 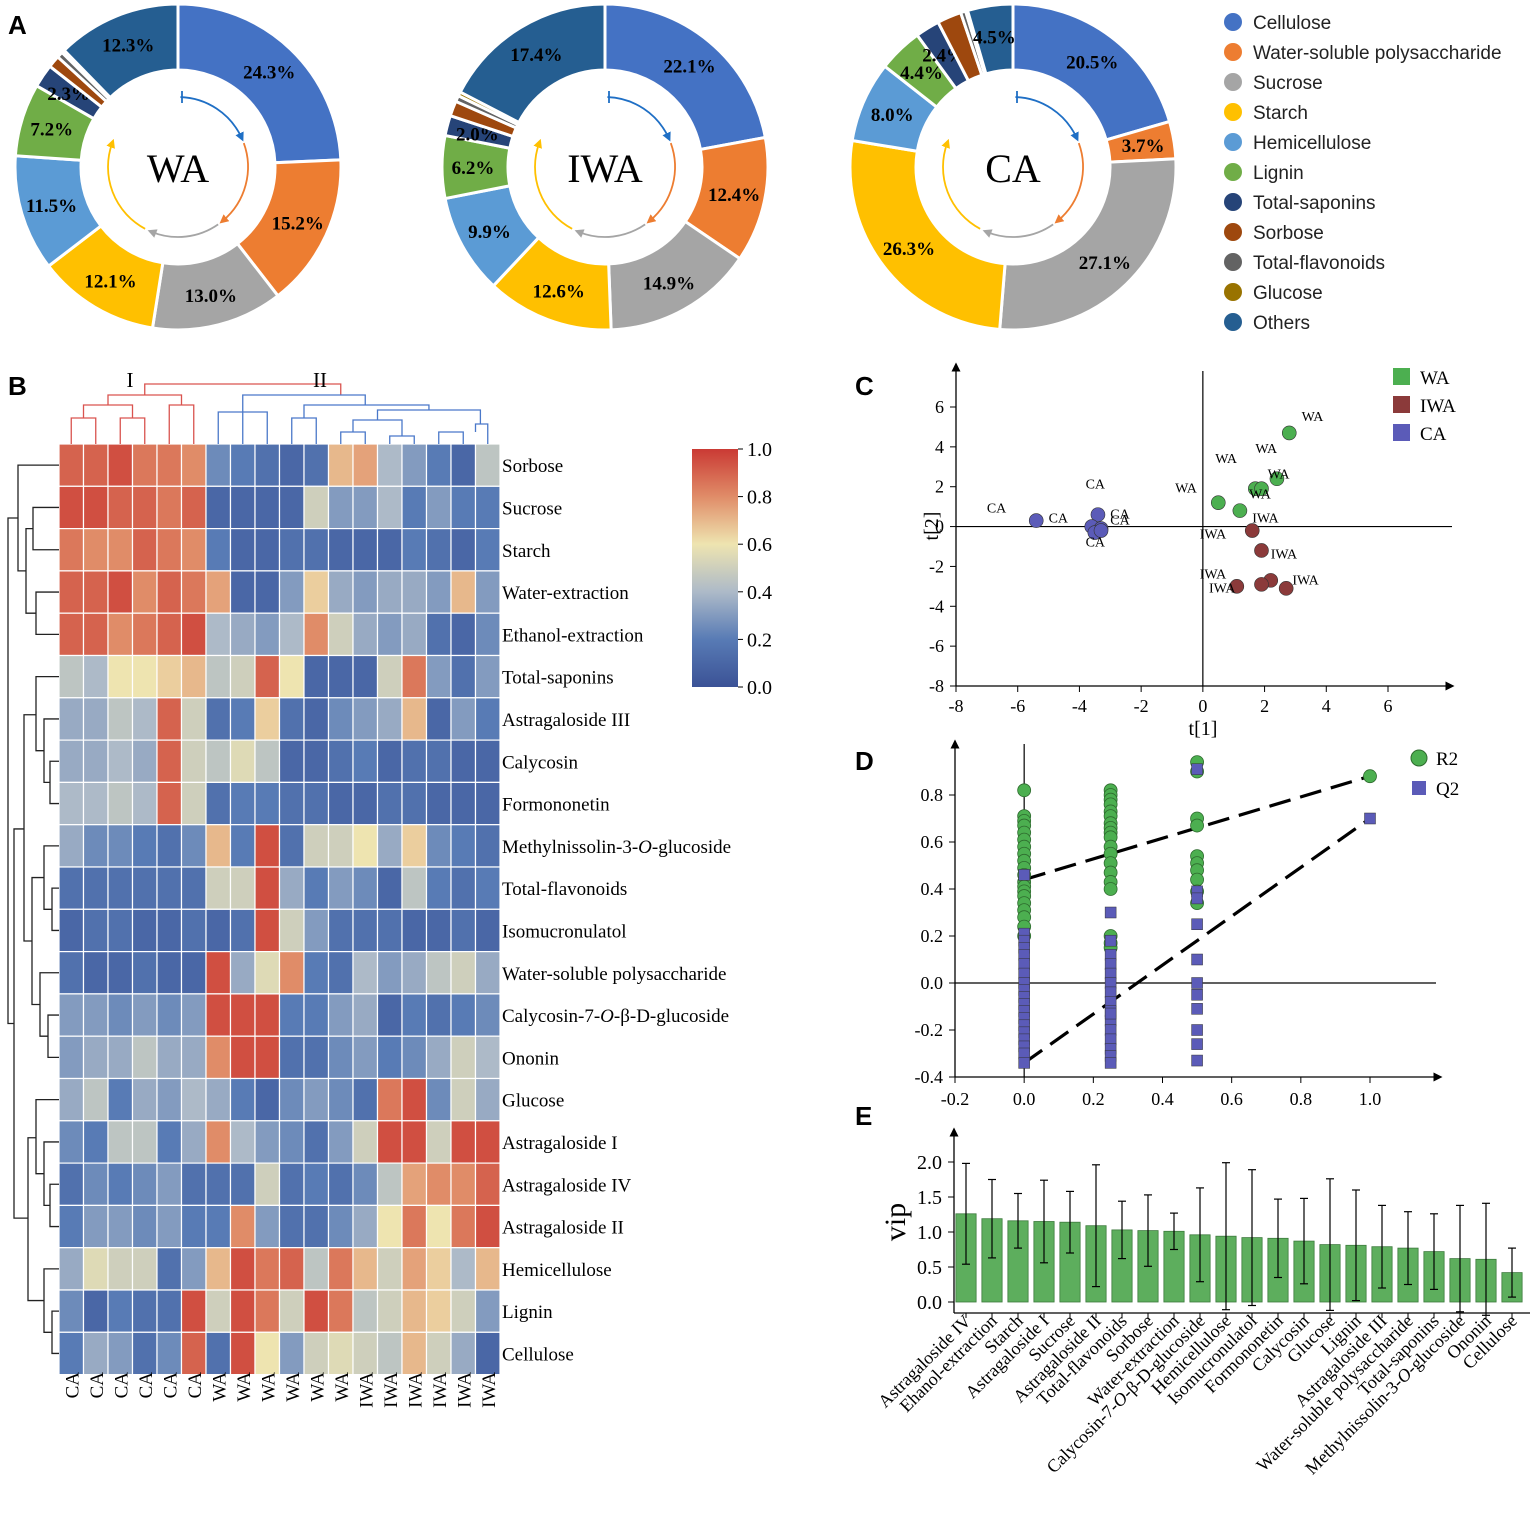 I want to click on slice-label: 27.1%, so click(x=1105, y=263).